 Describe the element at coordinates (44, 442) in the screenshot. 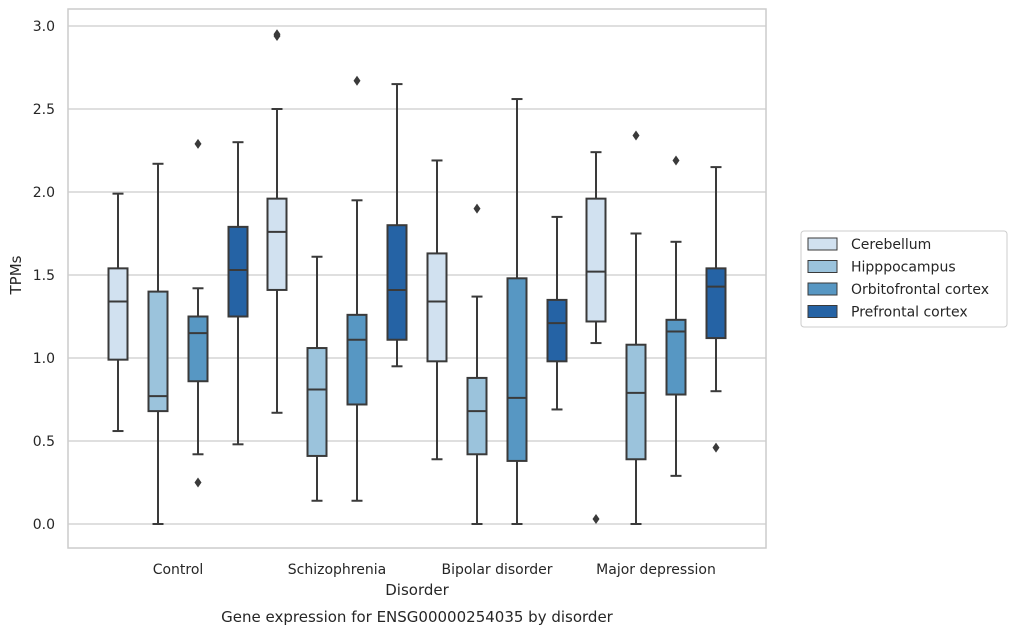

I see `y-tick-label: 0.5` at that location.